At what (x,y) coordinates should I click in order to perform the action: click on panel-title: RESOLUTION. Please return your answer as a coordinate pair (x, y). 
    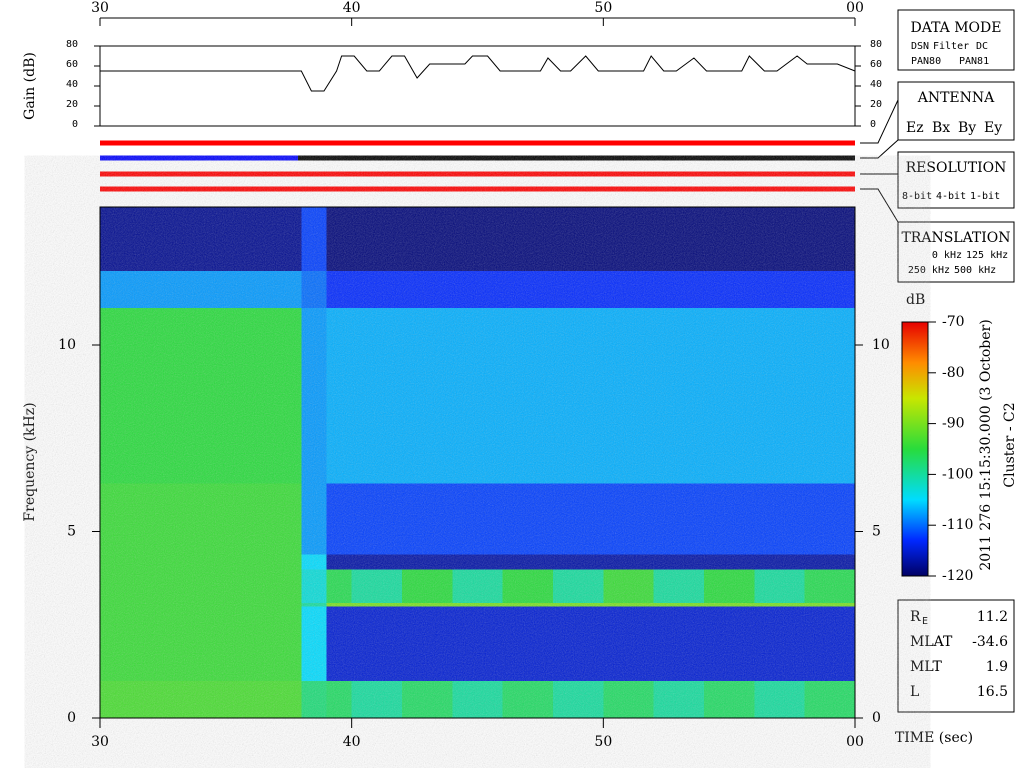
    Looking at the image, I should click on (956, 168).